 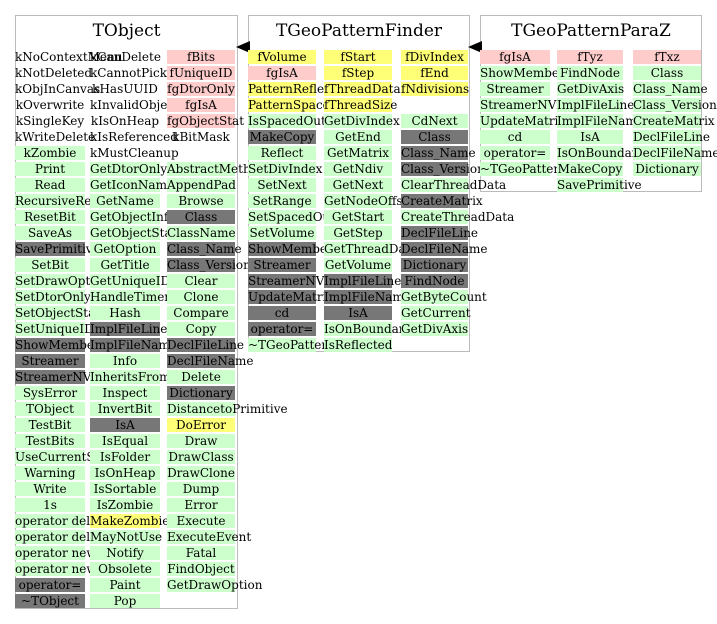 What do you see at coordinates (201, 489) in the screenshot?
I see `member-cell: Dump` at bounding box center [201, 489].